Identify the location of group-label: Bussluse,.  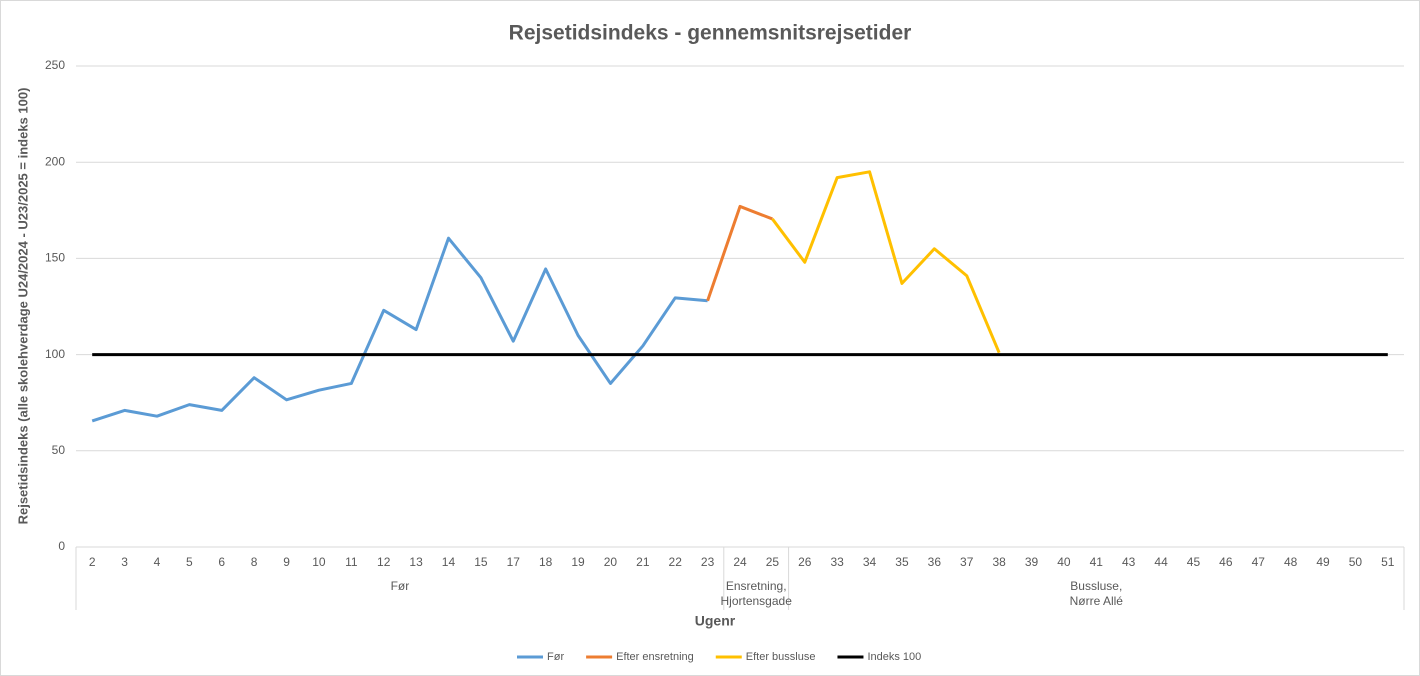
(1096, 586).